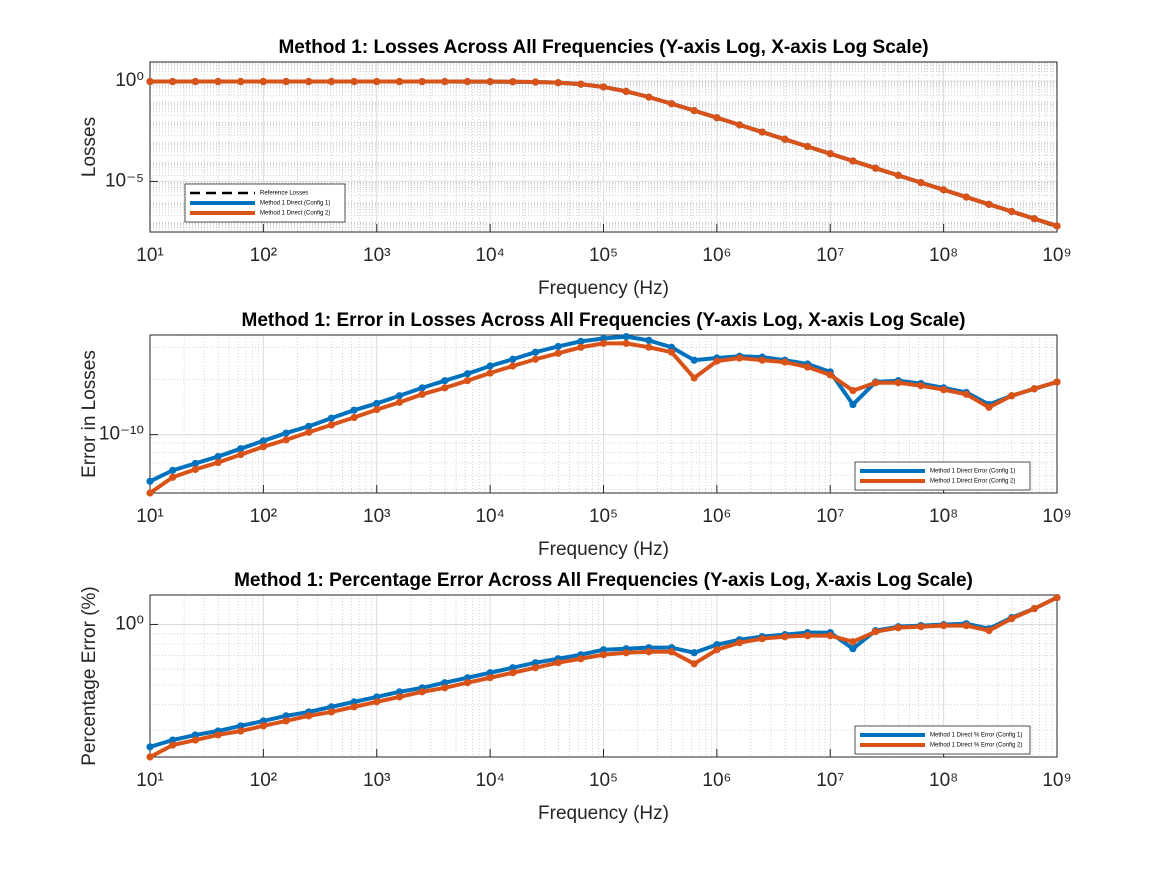  What do you see at coordinates (89, 147) in the screenshot?
I see `y-axis-label: Losses` at bounding box center [89, 147].